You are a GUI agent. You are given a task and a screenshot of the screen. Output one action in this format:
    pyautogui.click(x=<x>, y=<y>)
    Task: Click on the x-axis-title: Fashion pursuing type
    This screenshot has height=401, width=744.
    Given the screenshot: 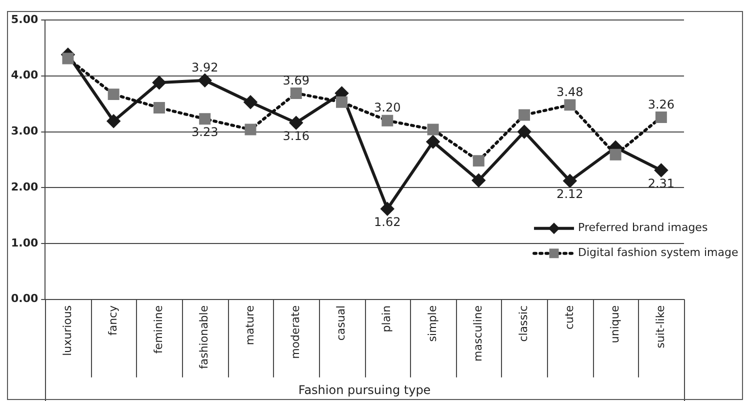 What is the action you would take?
    pyautogui.click(x=364, y=390)
    